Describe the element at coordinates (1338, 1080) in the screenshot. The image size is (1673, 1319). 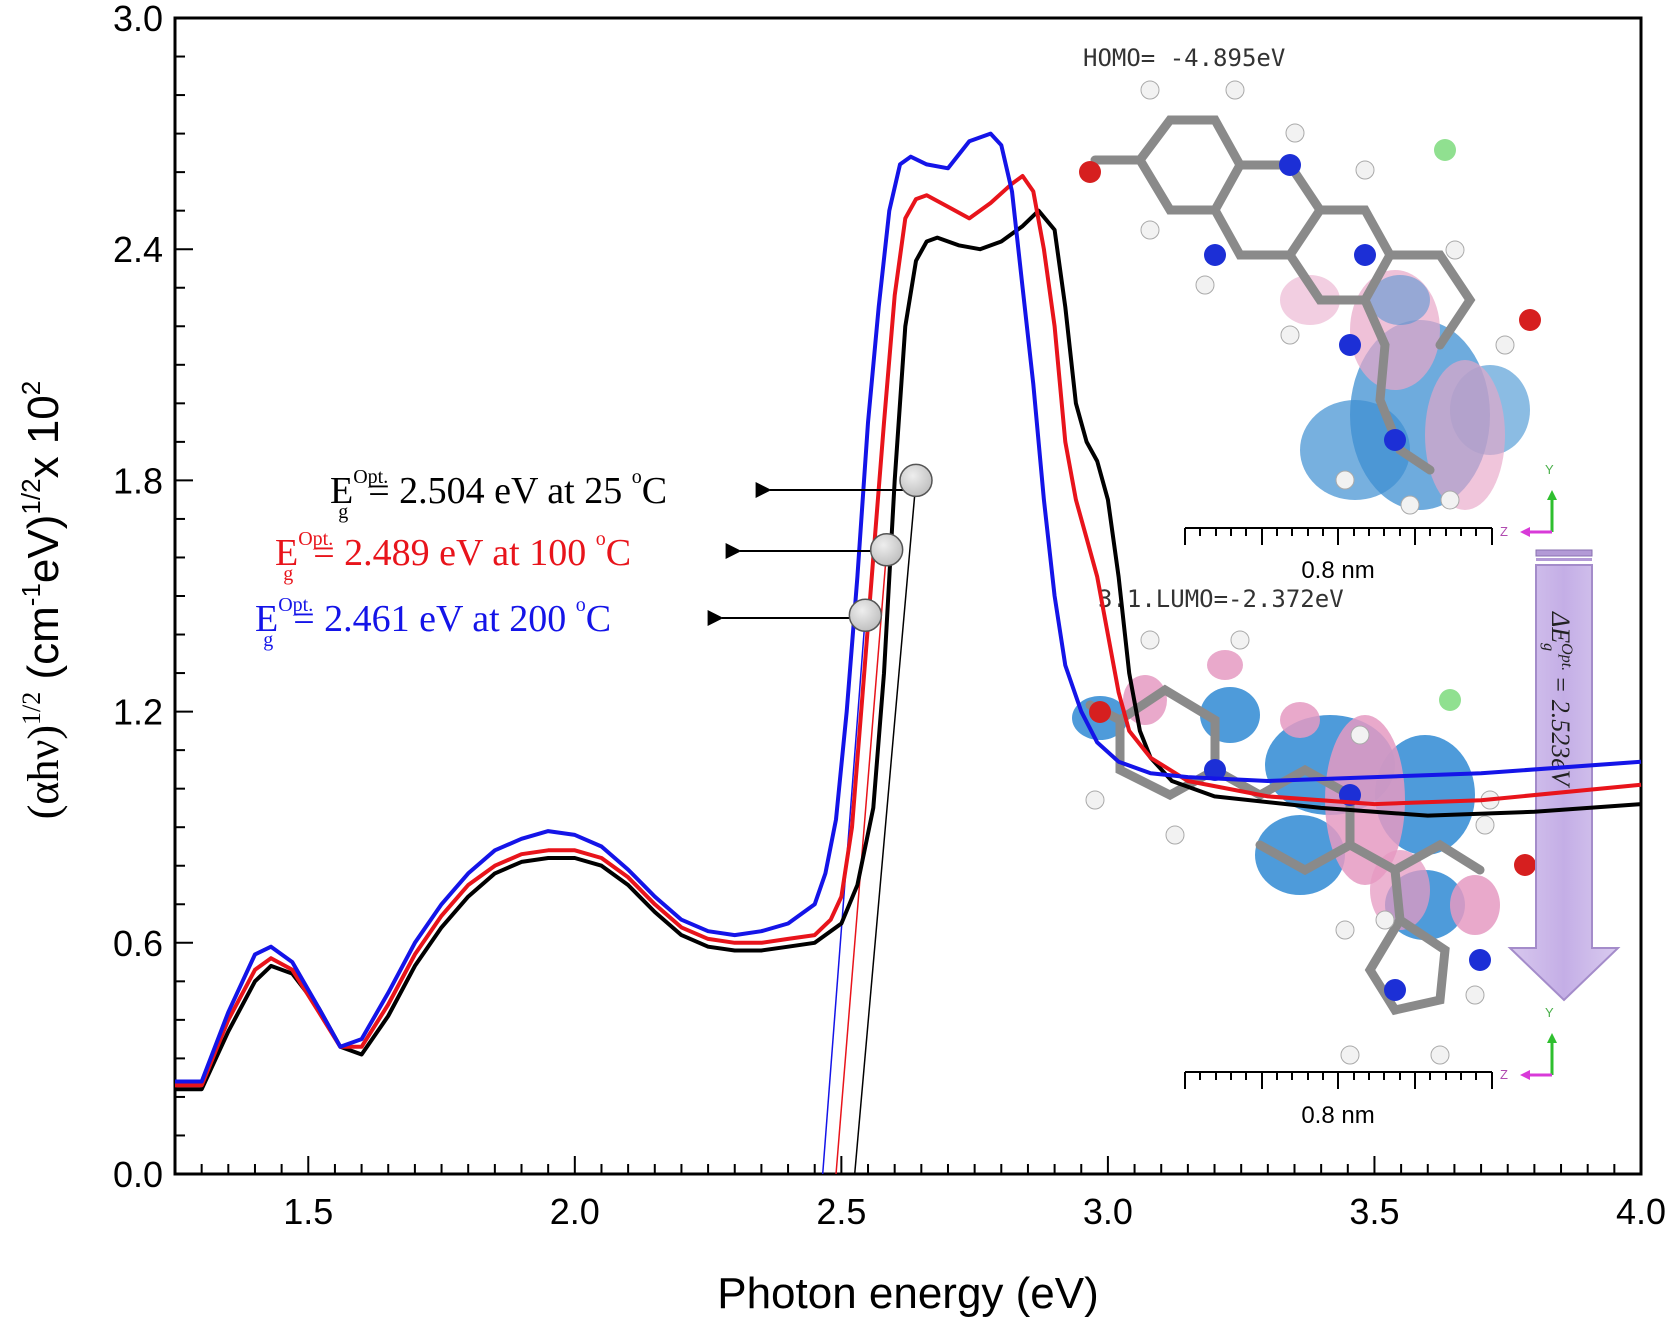
I see `scale-bar-bottom` at that location.